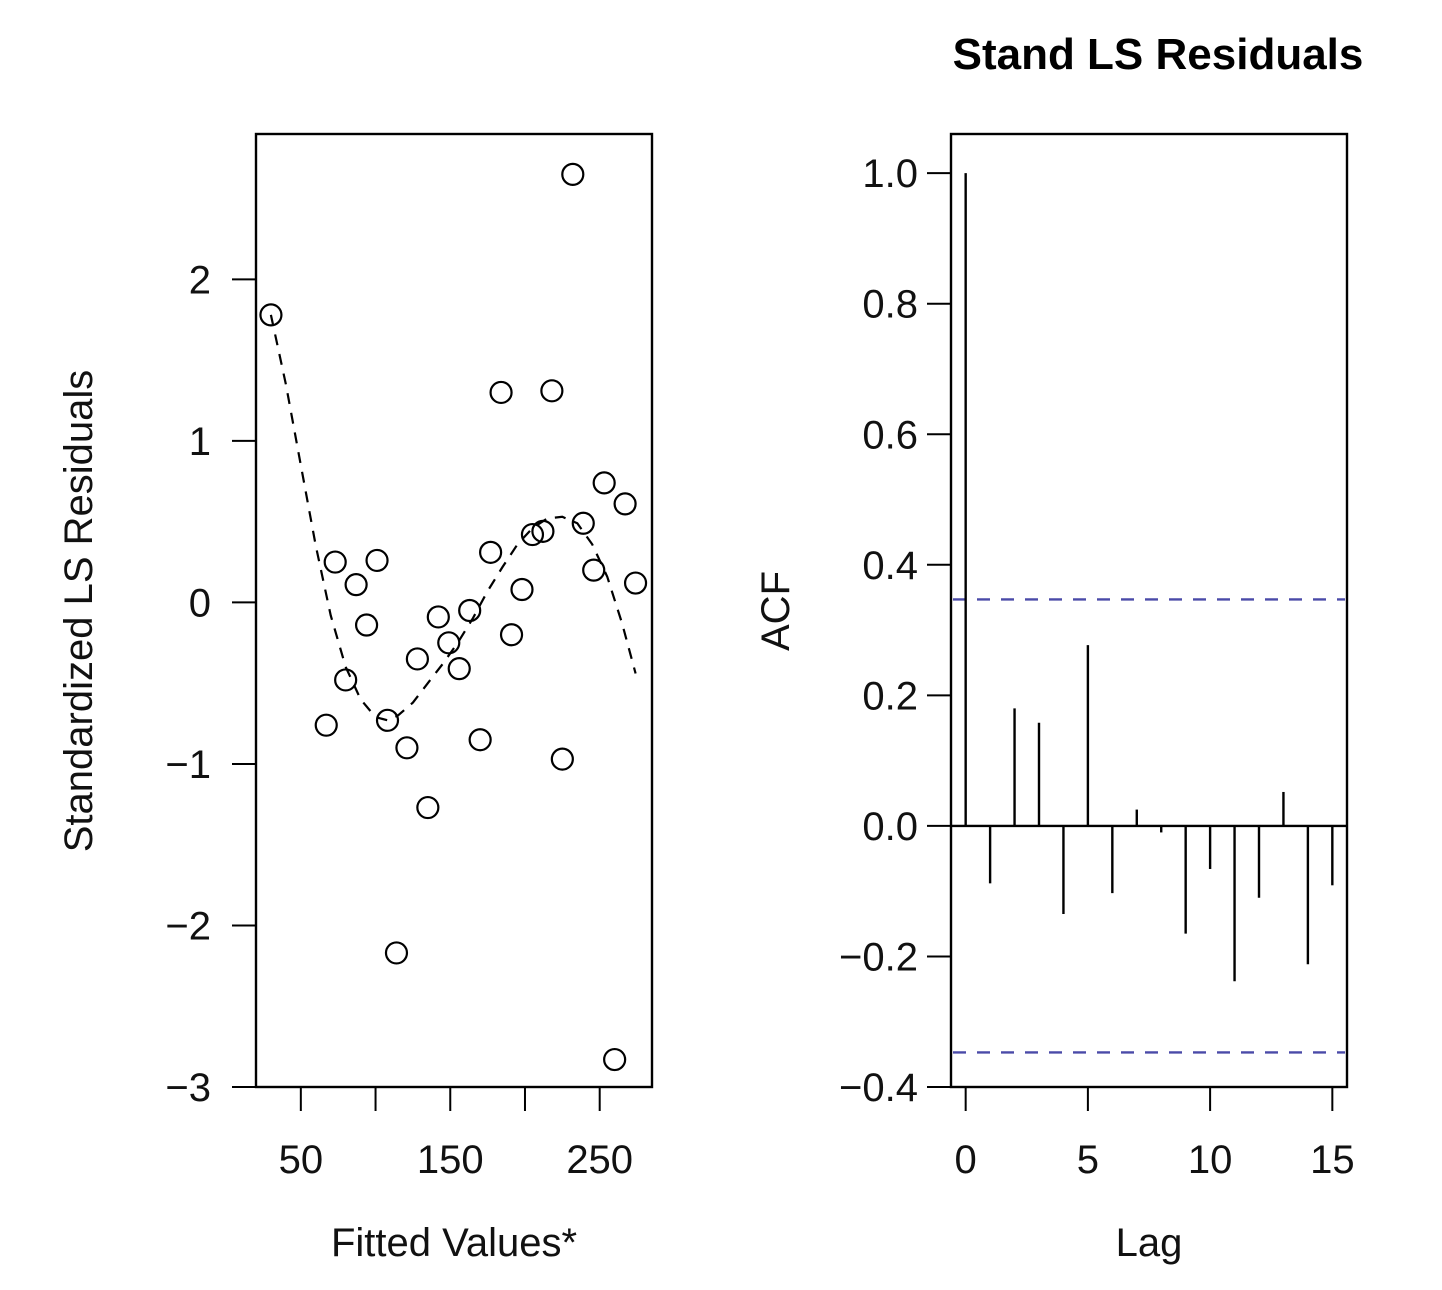 The width and height of the screenshot is (1442, 1290). I want to click on x-axis: 0 5 10 15, so click(1155, 1134).